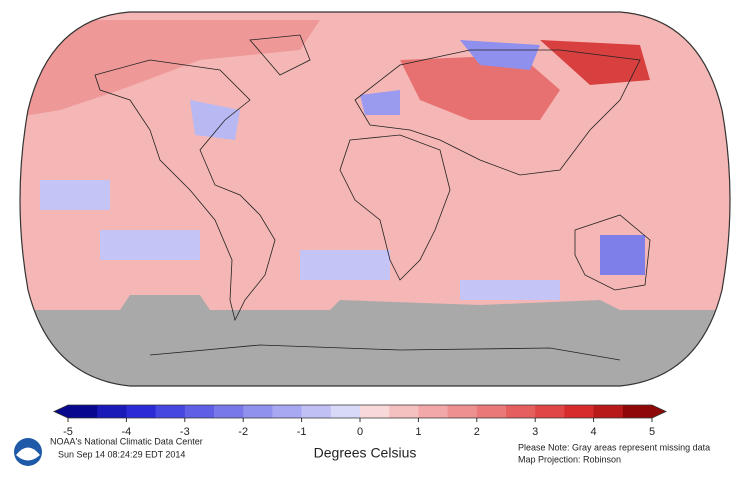 The image size is (750, 500). What do you see at coordinates (659, 411) in the screenshot?
I see `colorbar-extend-high` at bounding box center [659, 411].